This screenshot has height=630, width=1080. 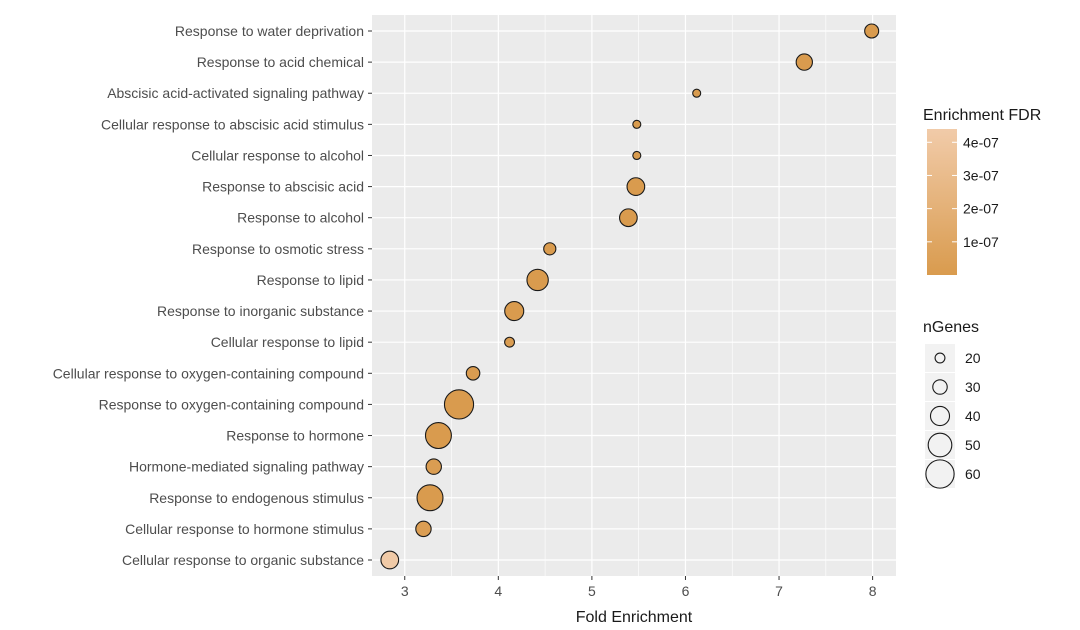 I want to click on x-axis: 3 4 5 6 7 8, so click(x=639, y=587).